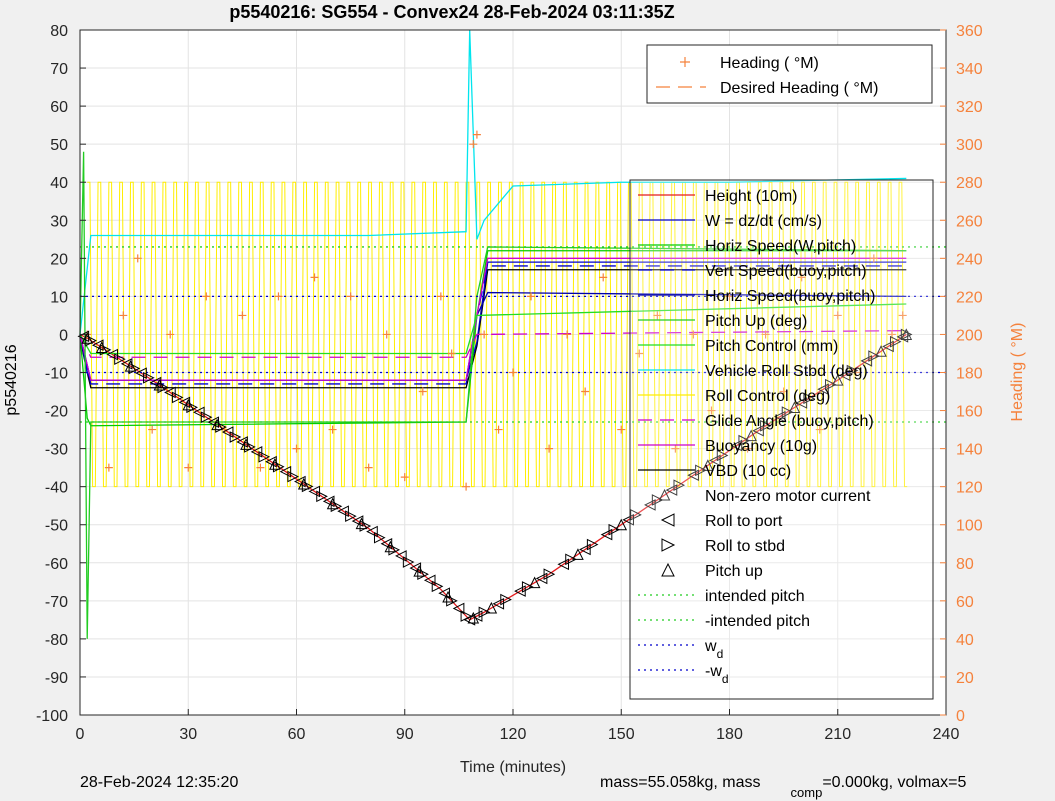 Image resolution: width=1055 pixels, height=801 pixels. I want to click on y2-tick-label: 360, so click(969, 31).